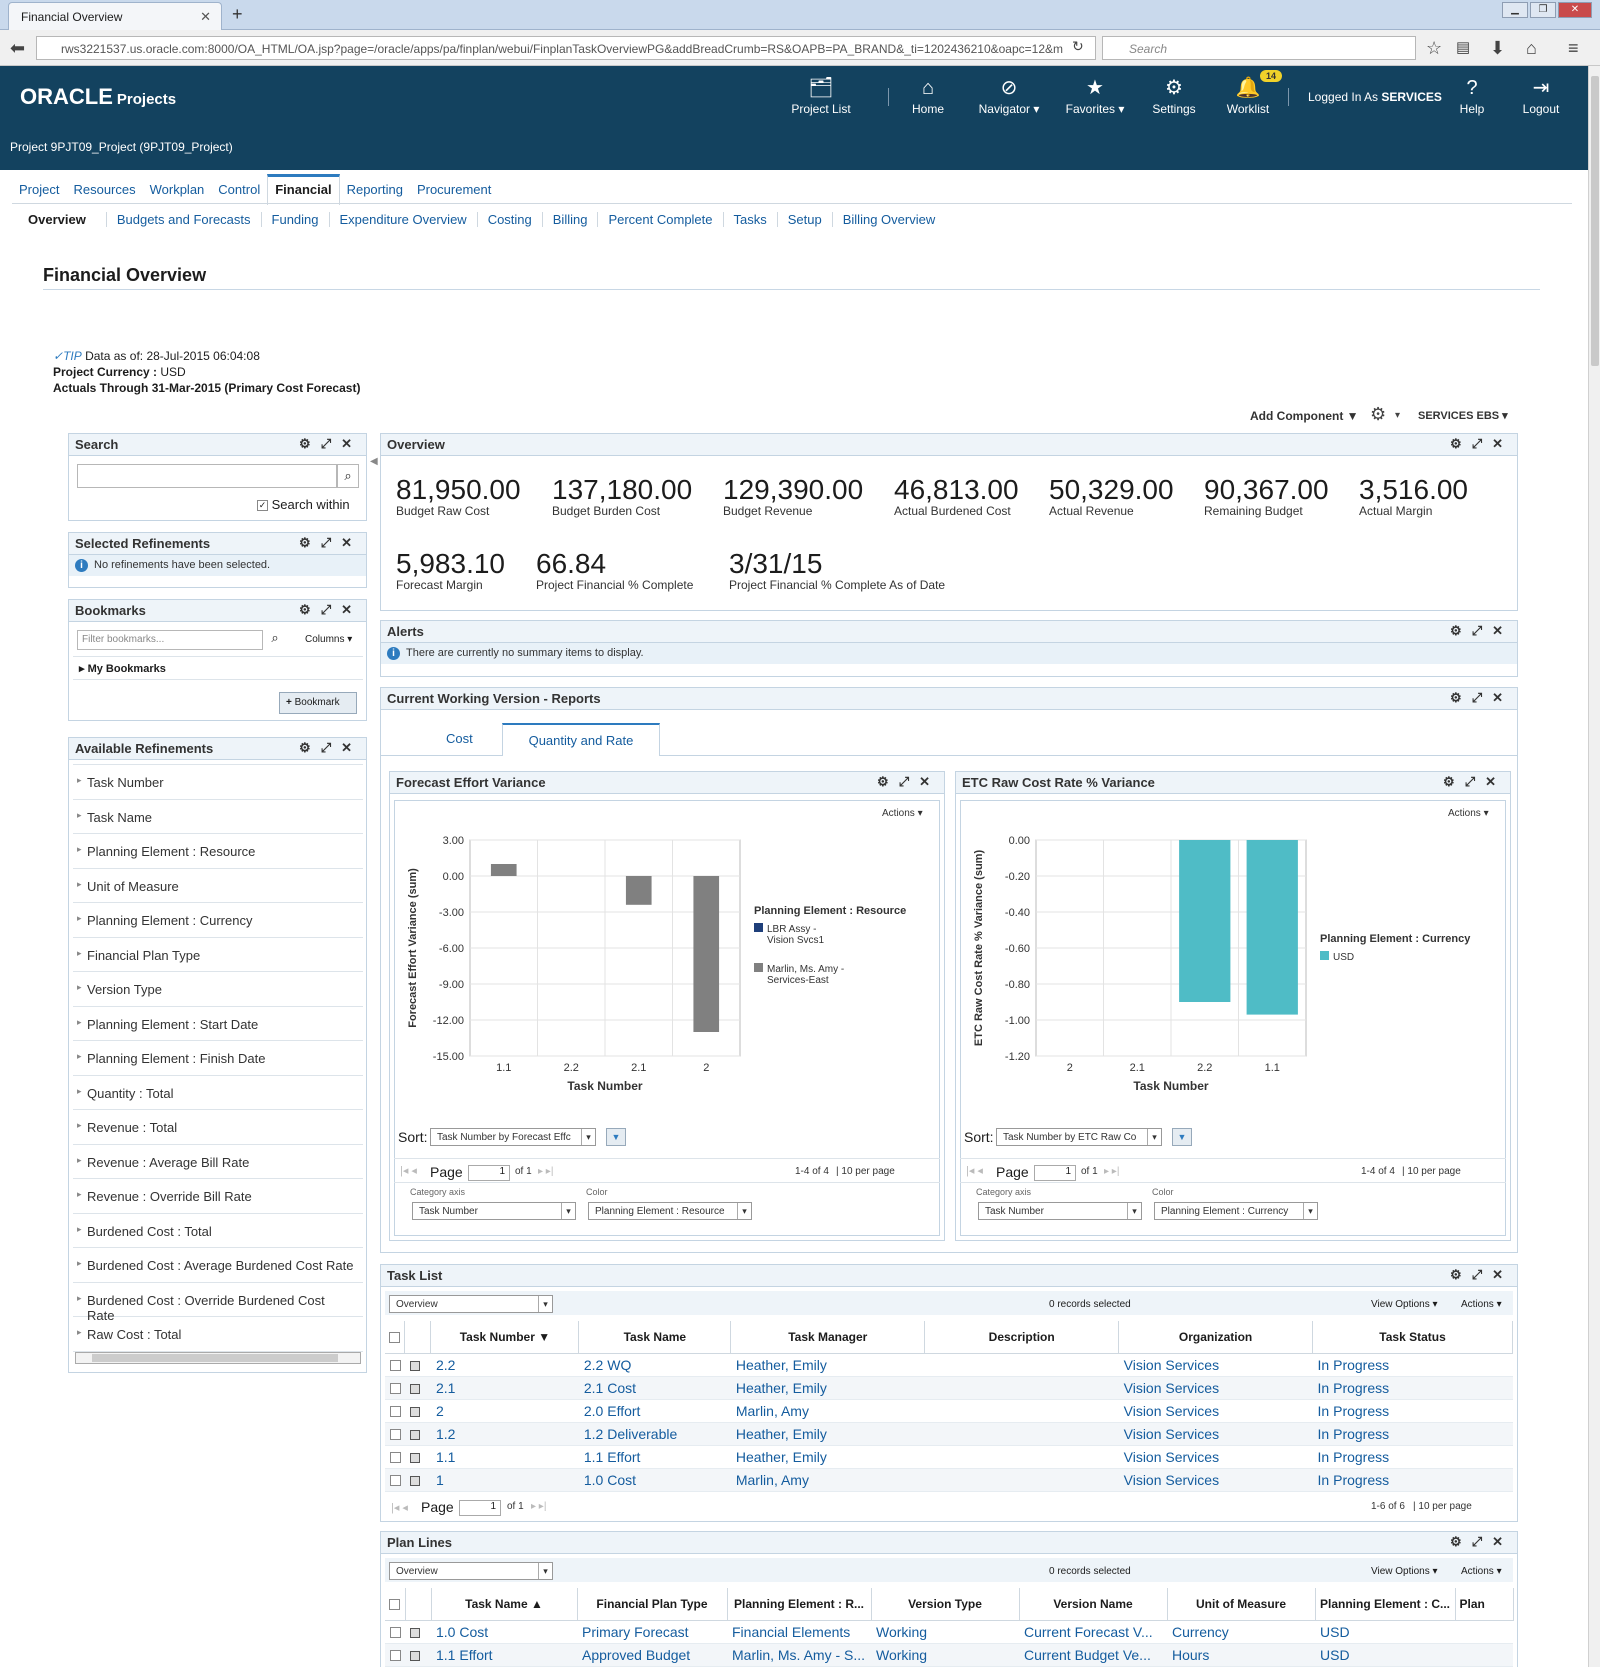 The image size is (1600, 1667). What do you see at coordinates (571, 219) in the screenshot?
I see `subtab-billing: Billing` at bounding box center [571, 219].